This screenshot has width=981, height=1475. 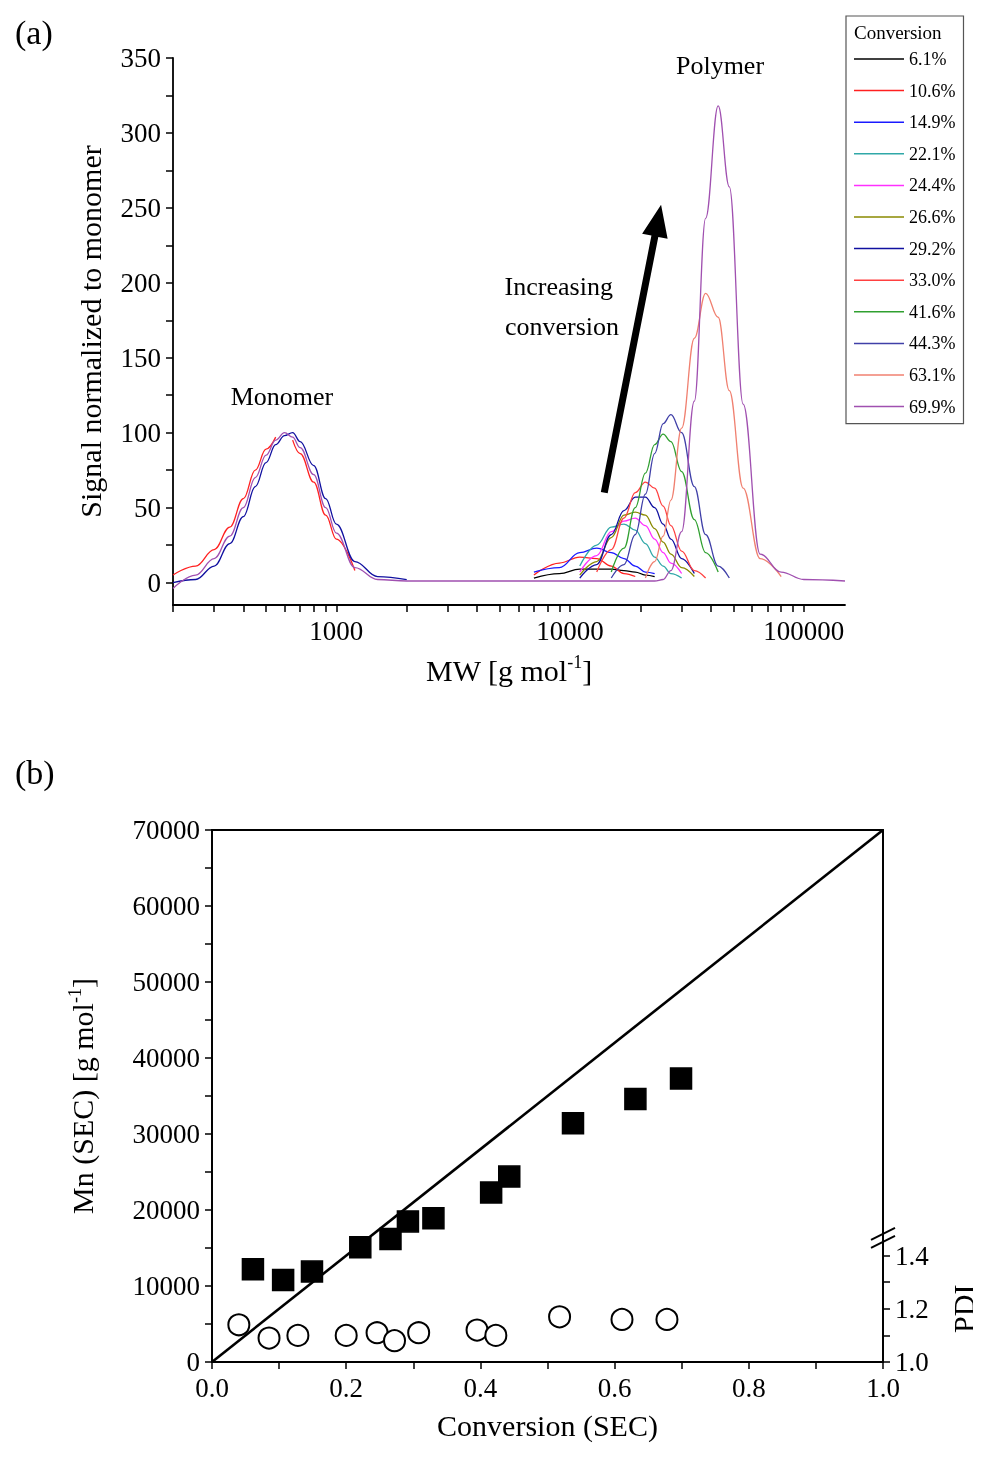 I want to click on y-tick-label: 200, so click(x=140, y=282).